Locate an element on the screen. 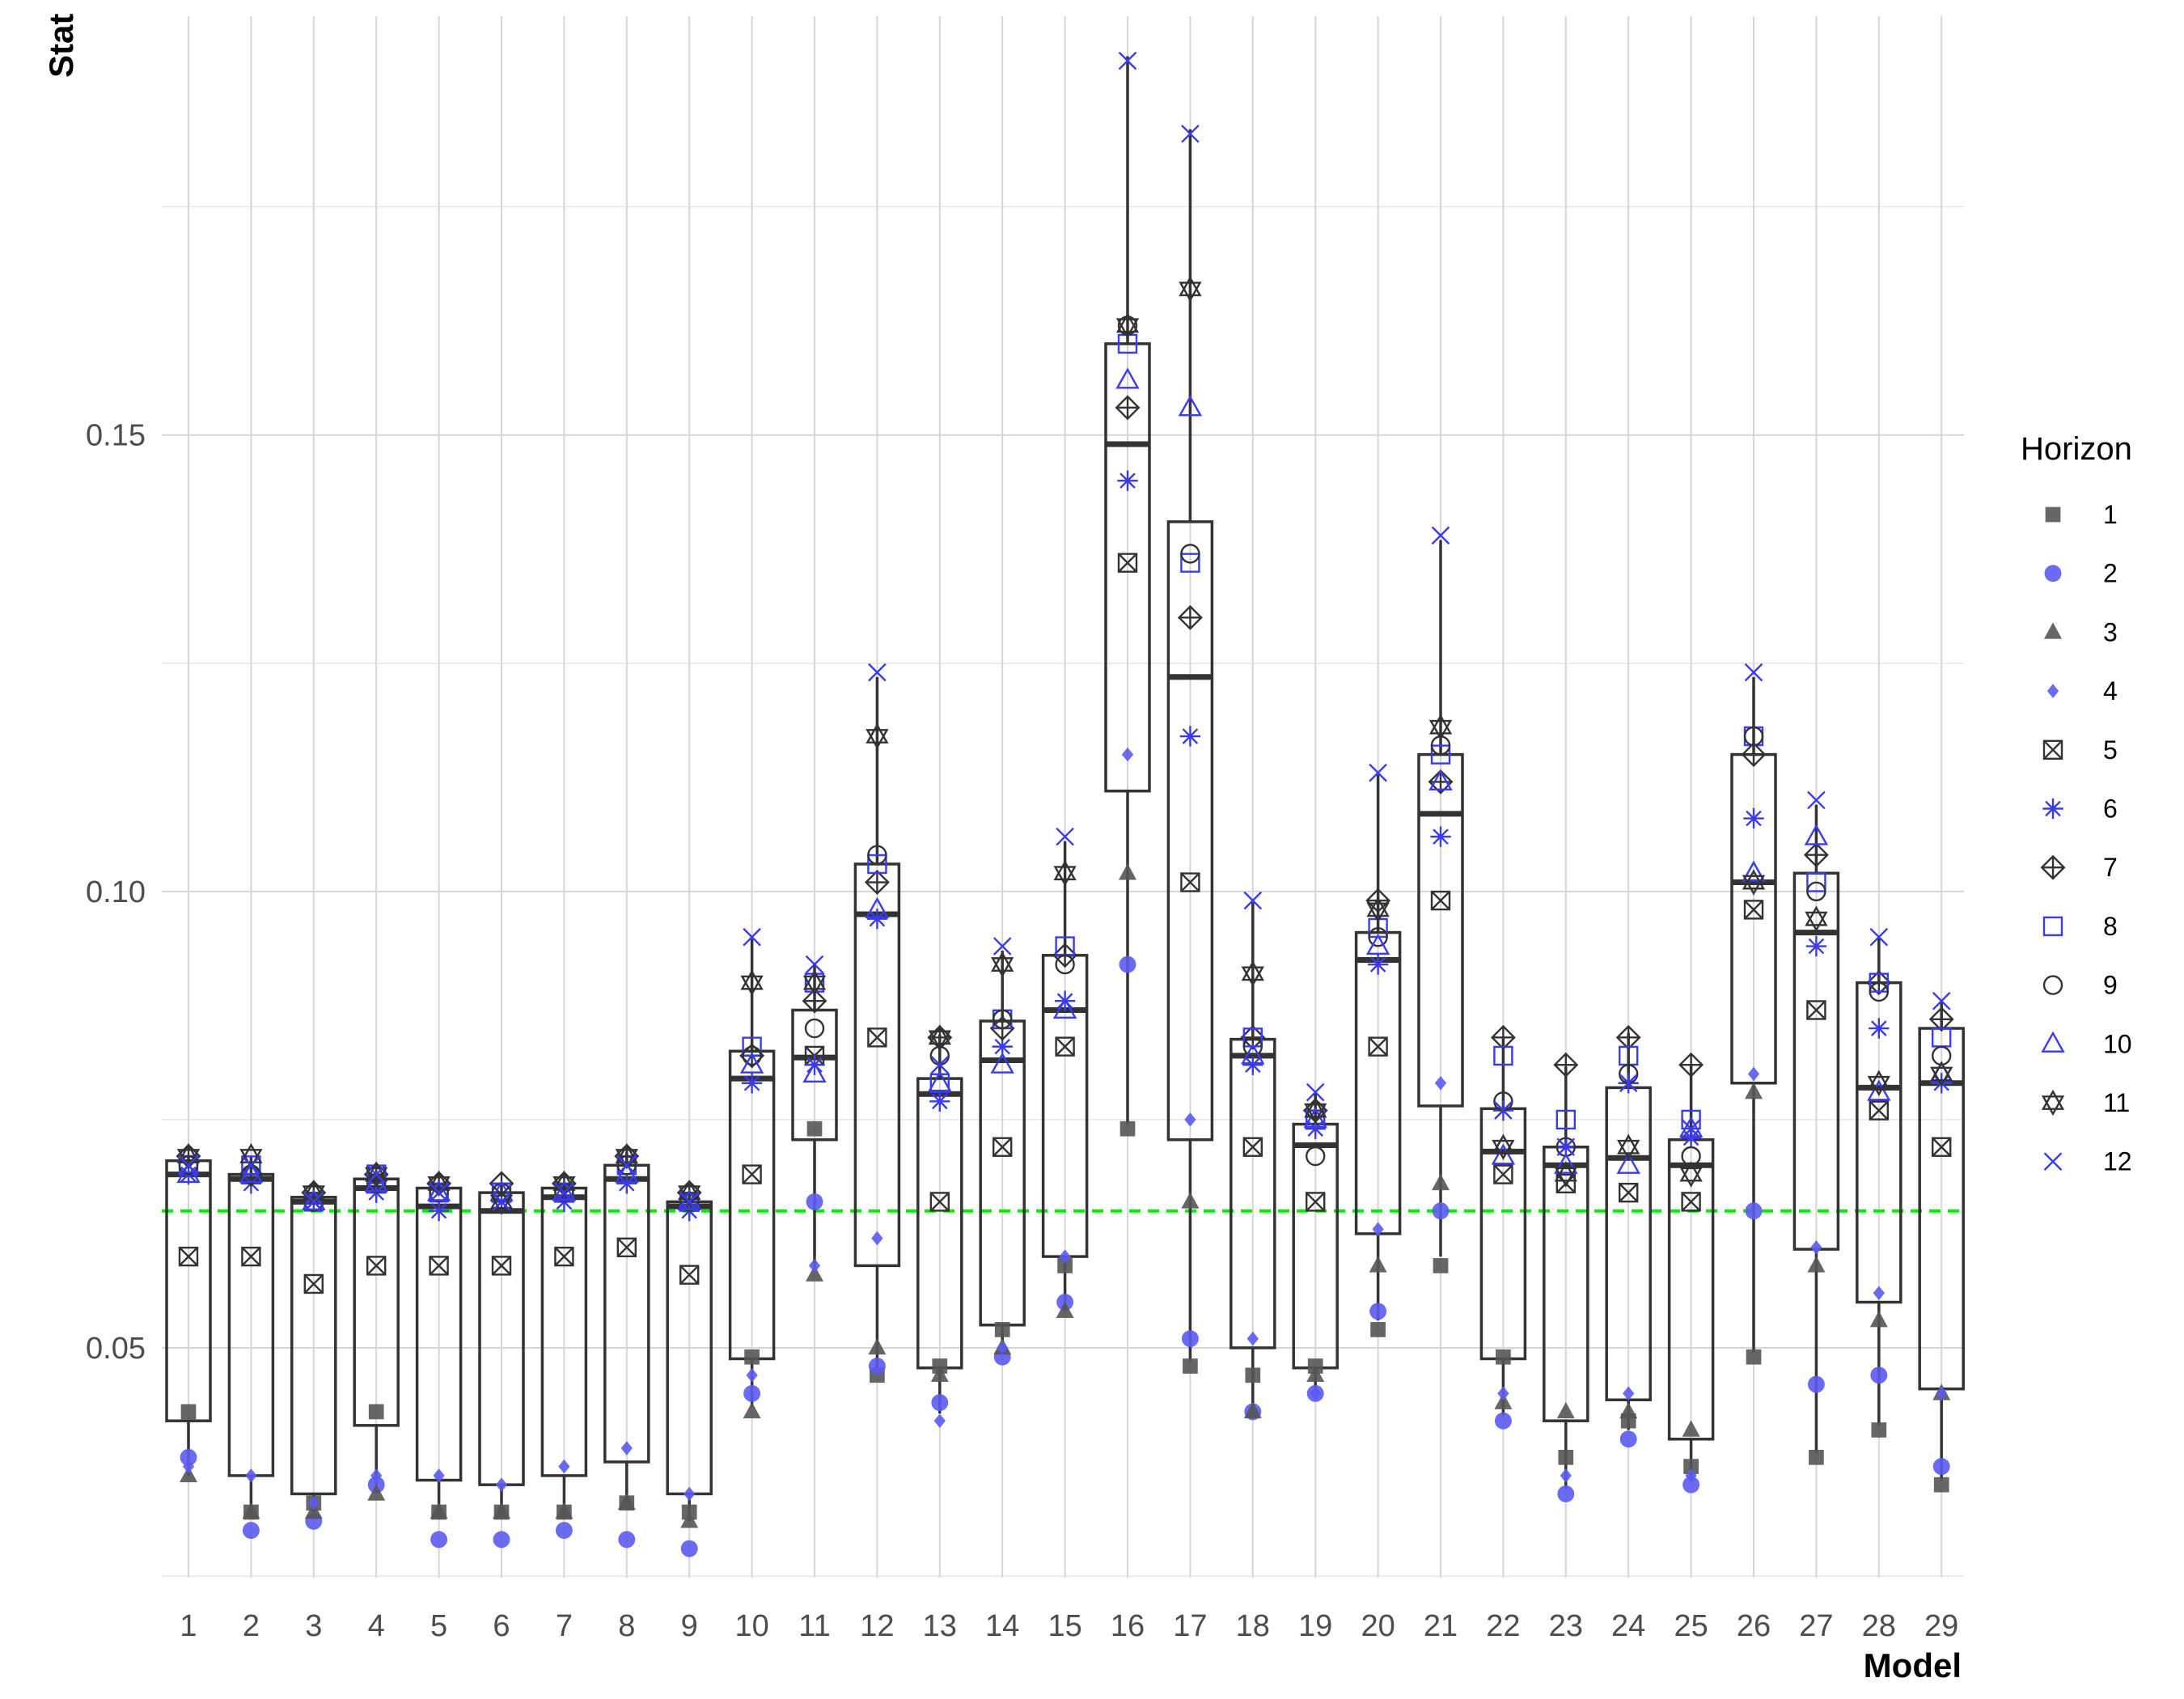 The width and height of the screenshot is (2184, 1699). point-h11-m7 is located at coordinates (564, 1183).